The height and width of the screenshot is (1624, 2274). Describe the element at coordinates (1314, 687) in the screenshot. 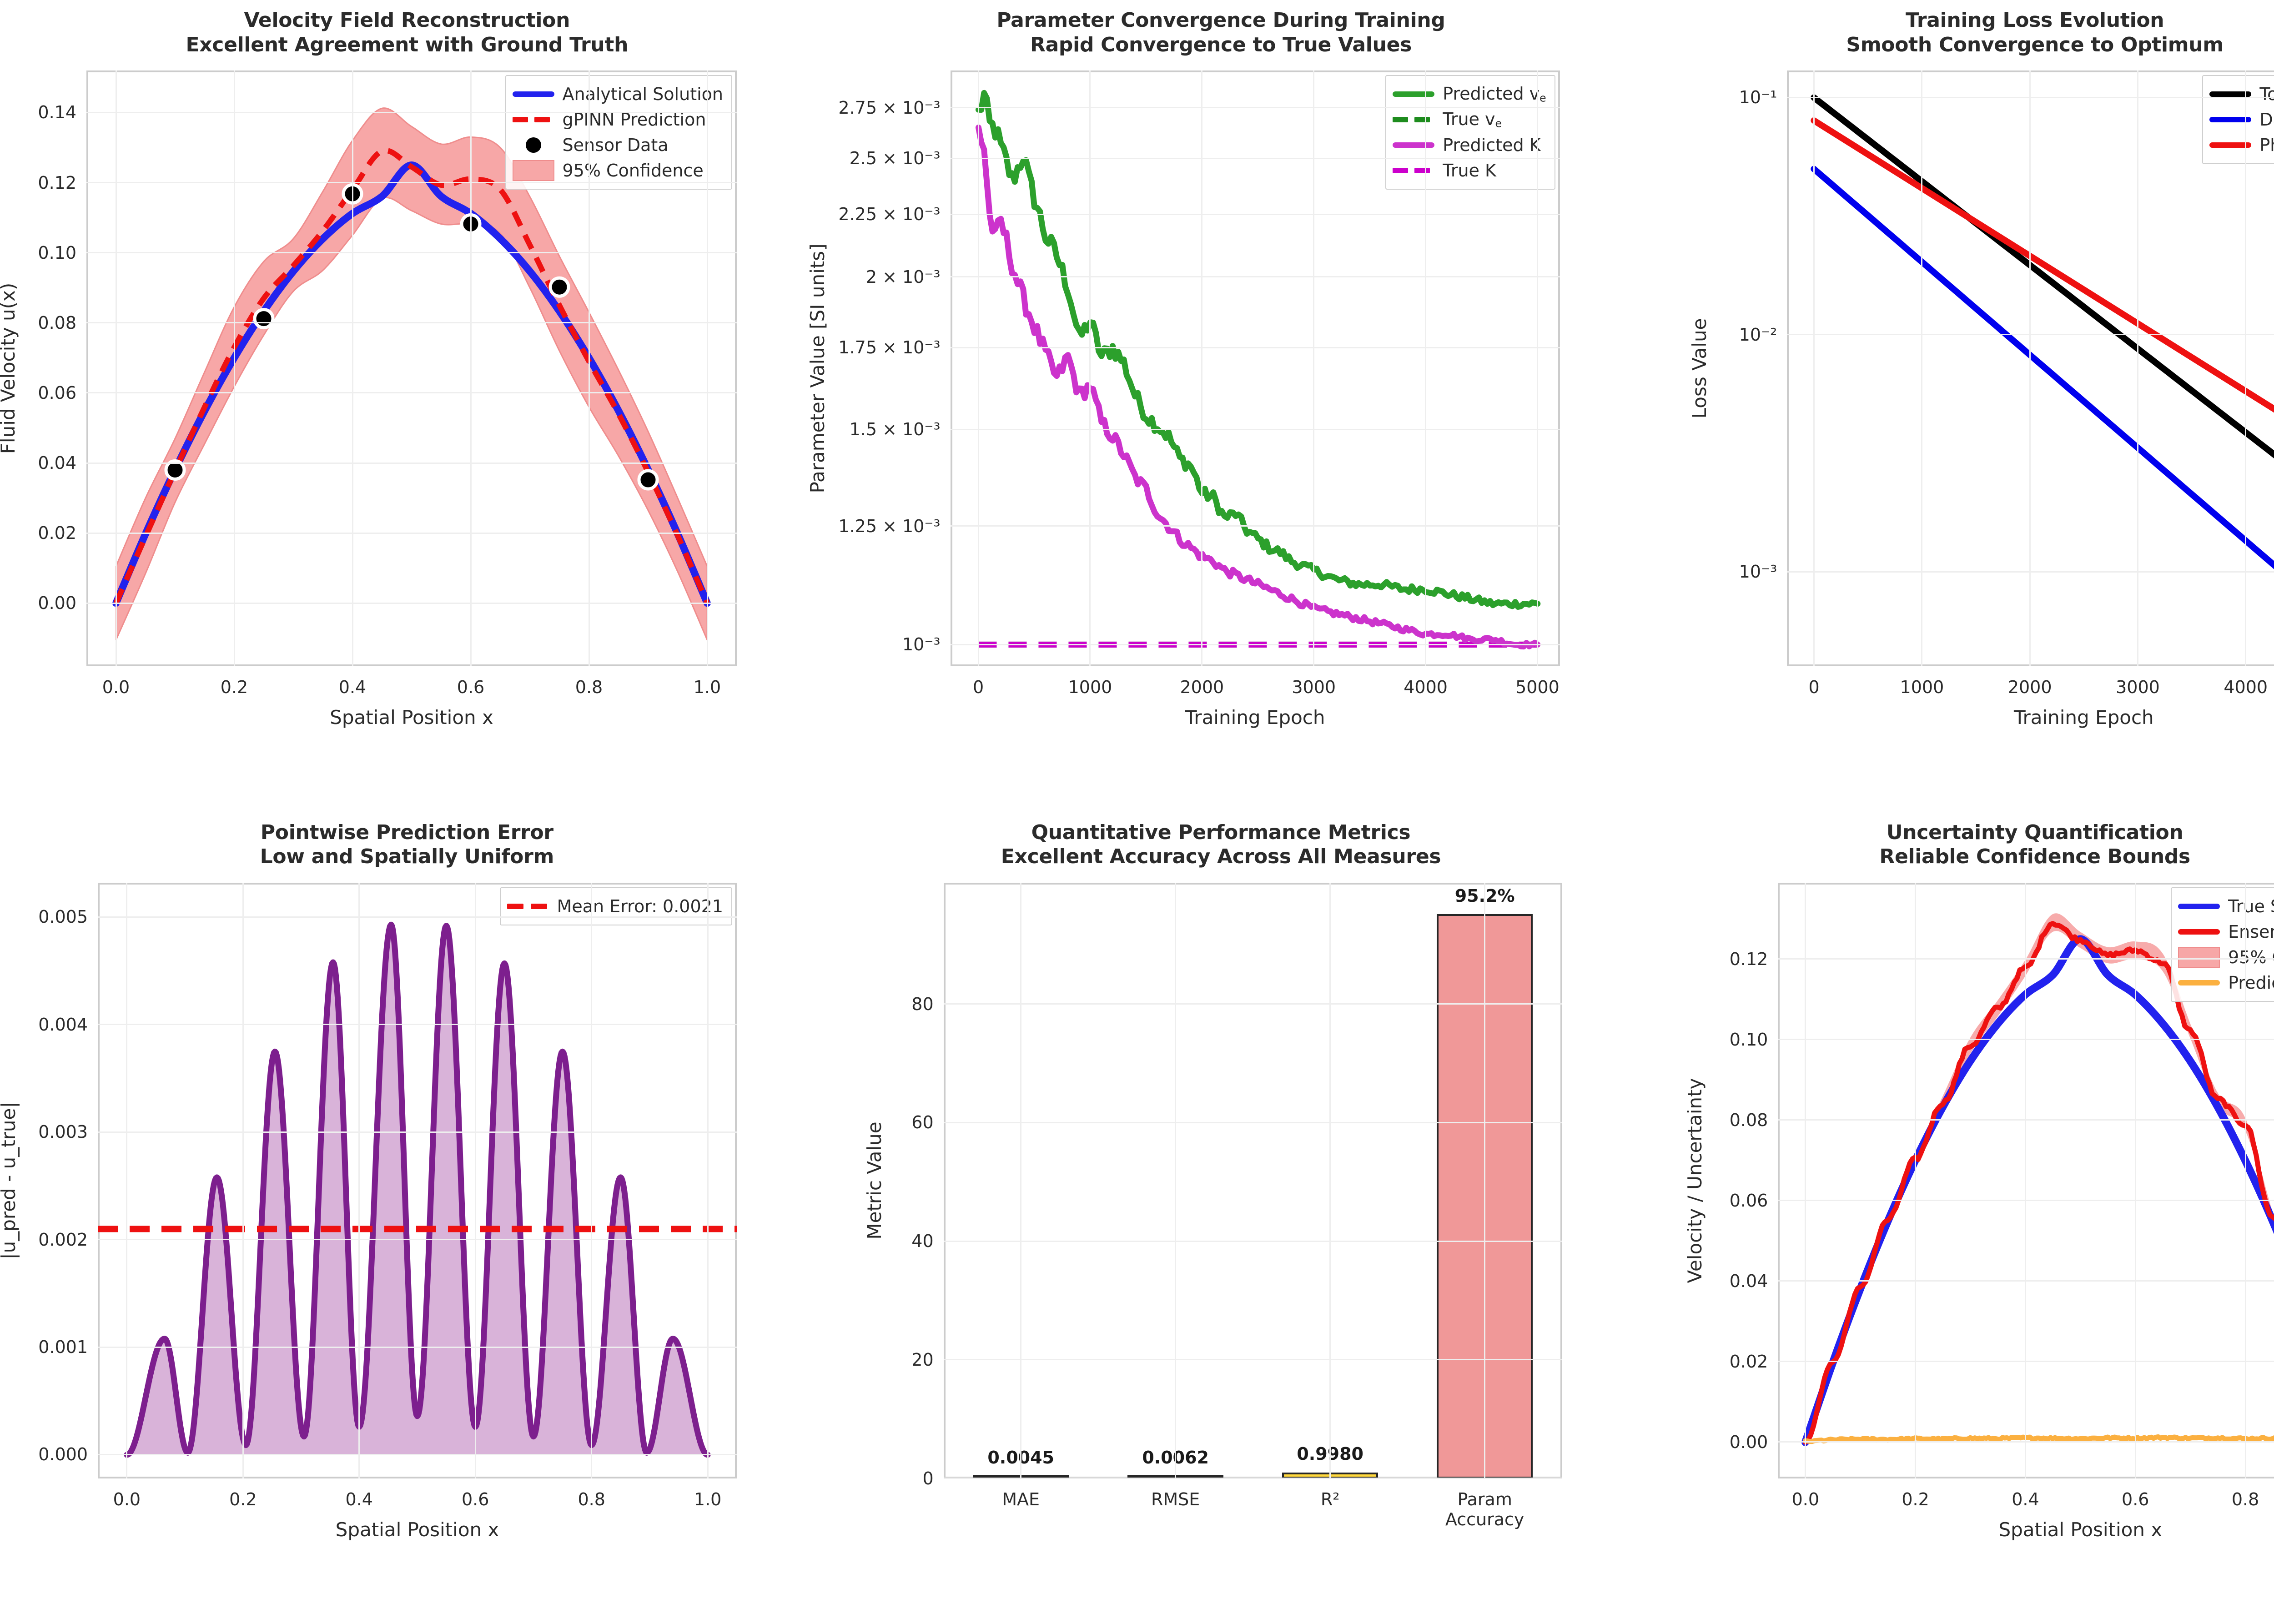

I see `x-tick-label: 3000` at that location.